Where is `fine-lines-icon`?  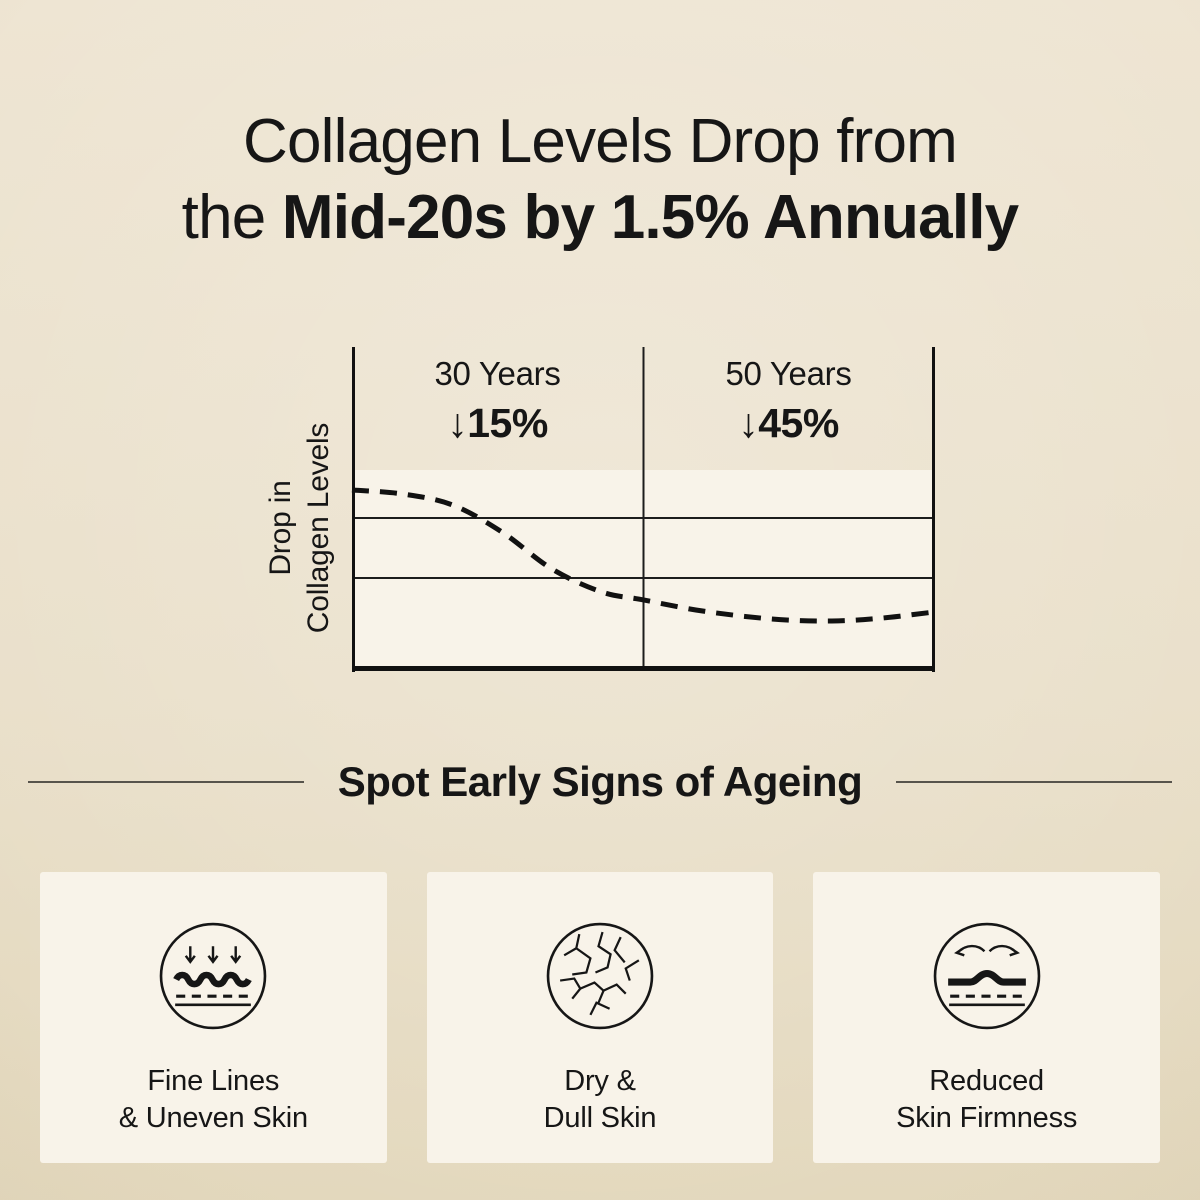
fine-lines-icon is located at coordinates (213, 976).